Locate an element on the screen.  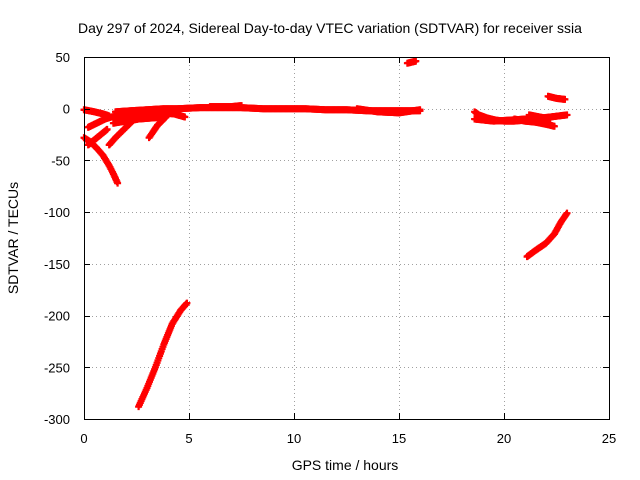
y-tick-label: -100 is located at coordinates (57, 212).